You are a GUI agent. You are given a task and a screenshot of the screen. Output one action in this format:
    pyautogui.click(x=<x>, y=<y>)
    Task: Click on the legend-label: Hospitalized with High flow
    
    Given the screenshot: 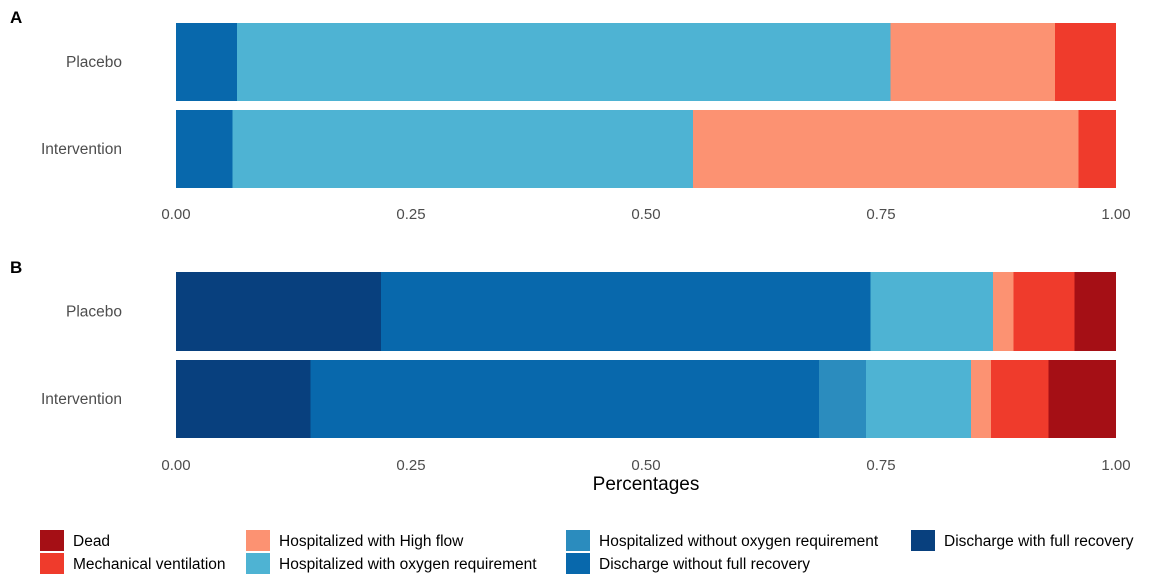 What is the action you would take?
    pyautogui.click(x=371, y=541)
    